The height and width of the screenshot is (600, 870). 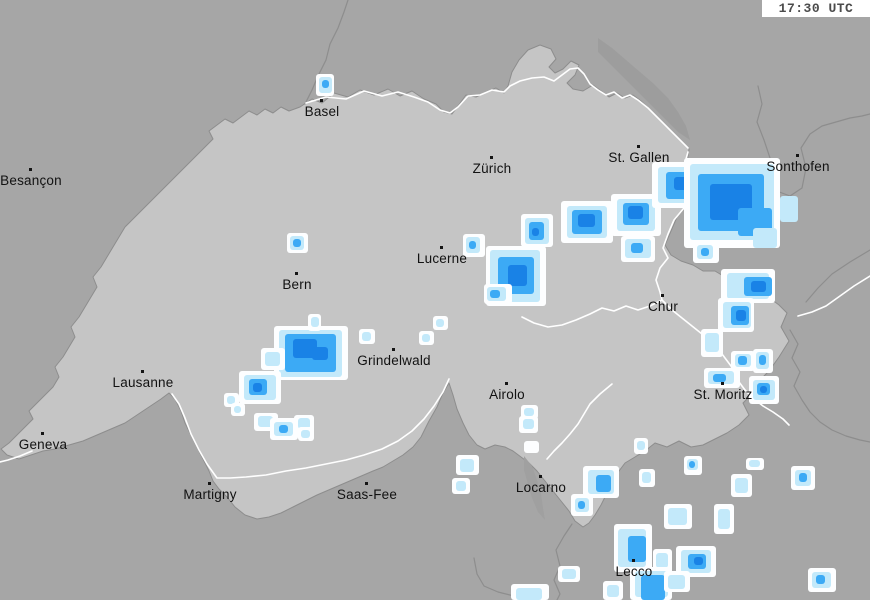 I want to click on border-austria-italy-east, so click(x=837, y=276).